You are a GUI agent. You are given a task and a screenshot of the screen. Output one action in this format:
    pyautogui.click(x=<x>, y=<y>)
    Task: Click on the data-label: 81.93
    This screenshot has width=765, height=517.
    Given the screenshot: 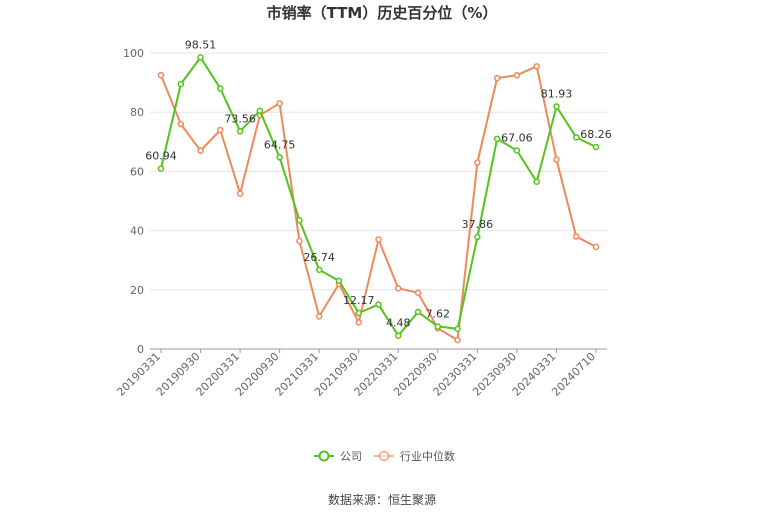 What is the action you would take?
    pyautogui.click(x=557, y=93)
    